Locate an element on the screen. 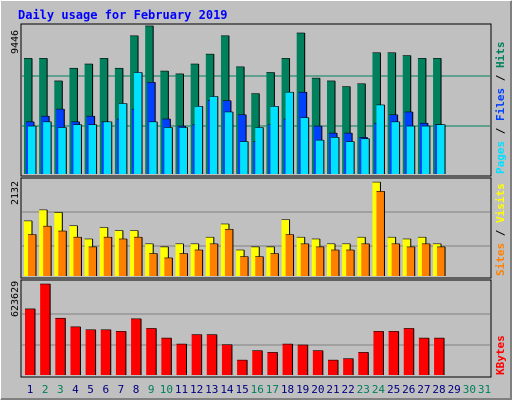  bar-sites-day-26-fill is located at coordinates (410, 261).